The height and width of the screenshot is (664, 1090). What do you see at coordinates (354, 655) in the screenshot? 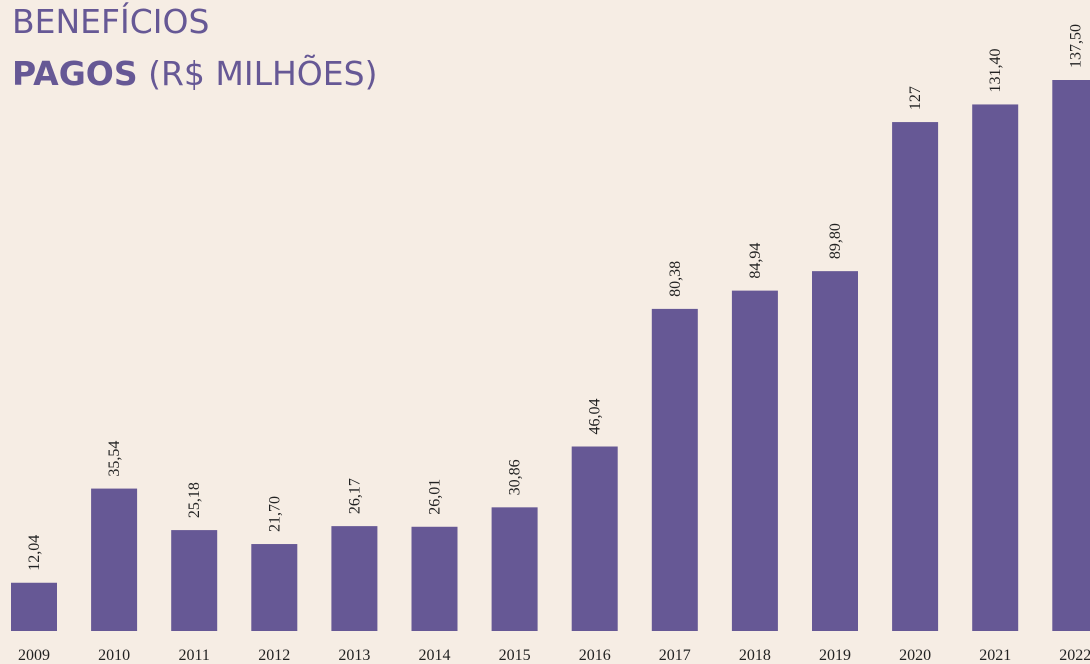
I see `x-tick-label: 2013` at bounding box center [354, 655].